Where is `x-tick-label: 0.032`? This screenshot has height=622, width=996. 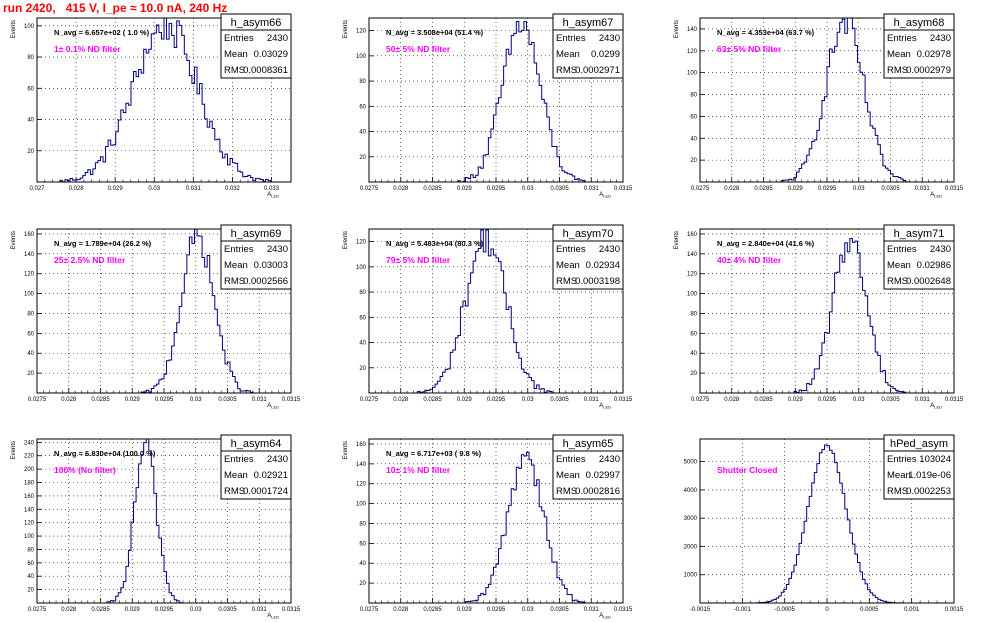
x-tick-label: 0.032 is located at coordinates (233, 189).